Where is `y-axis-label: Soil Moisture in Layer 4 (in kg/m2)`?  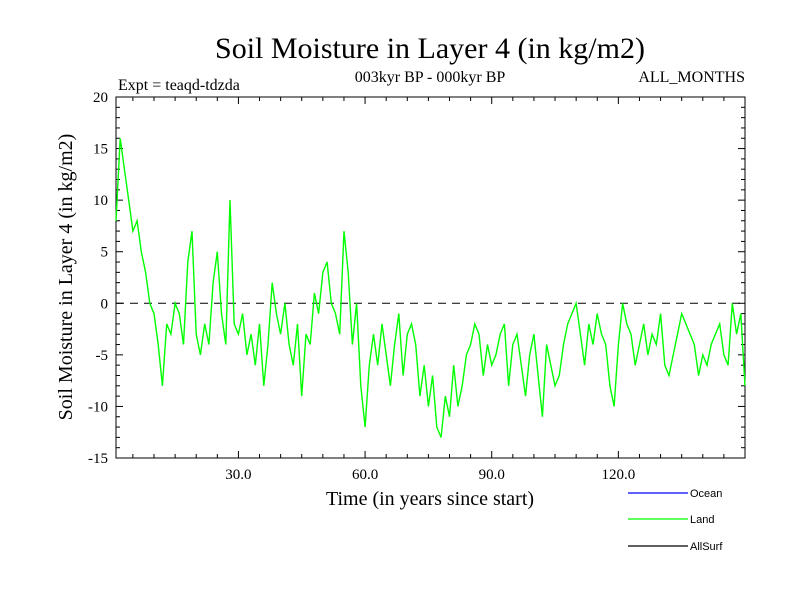 y-axis-label: Soil Moisture in Layer 4 (in kg/m2) is located at coordinates (66, 277).